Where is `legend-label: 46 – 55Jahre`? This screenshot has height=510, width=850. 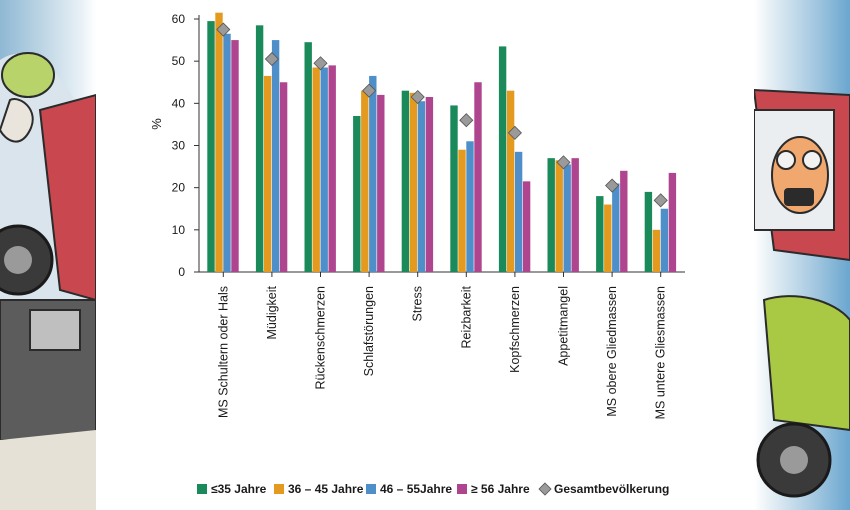 legend-label: 46 – 55Jahre is located at coordinates (416, 489).